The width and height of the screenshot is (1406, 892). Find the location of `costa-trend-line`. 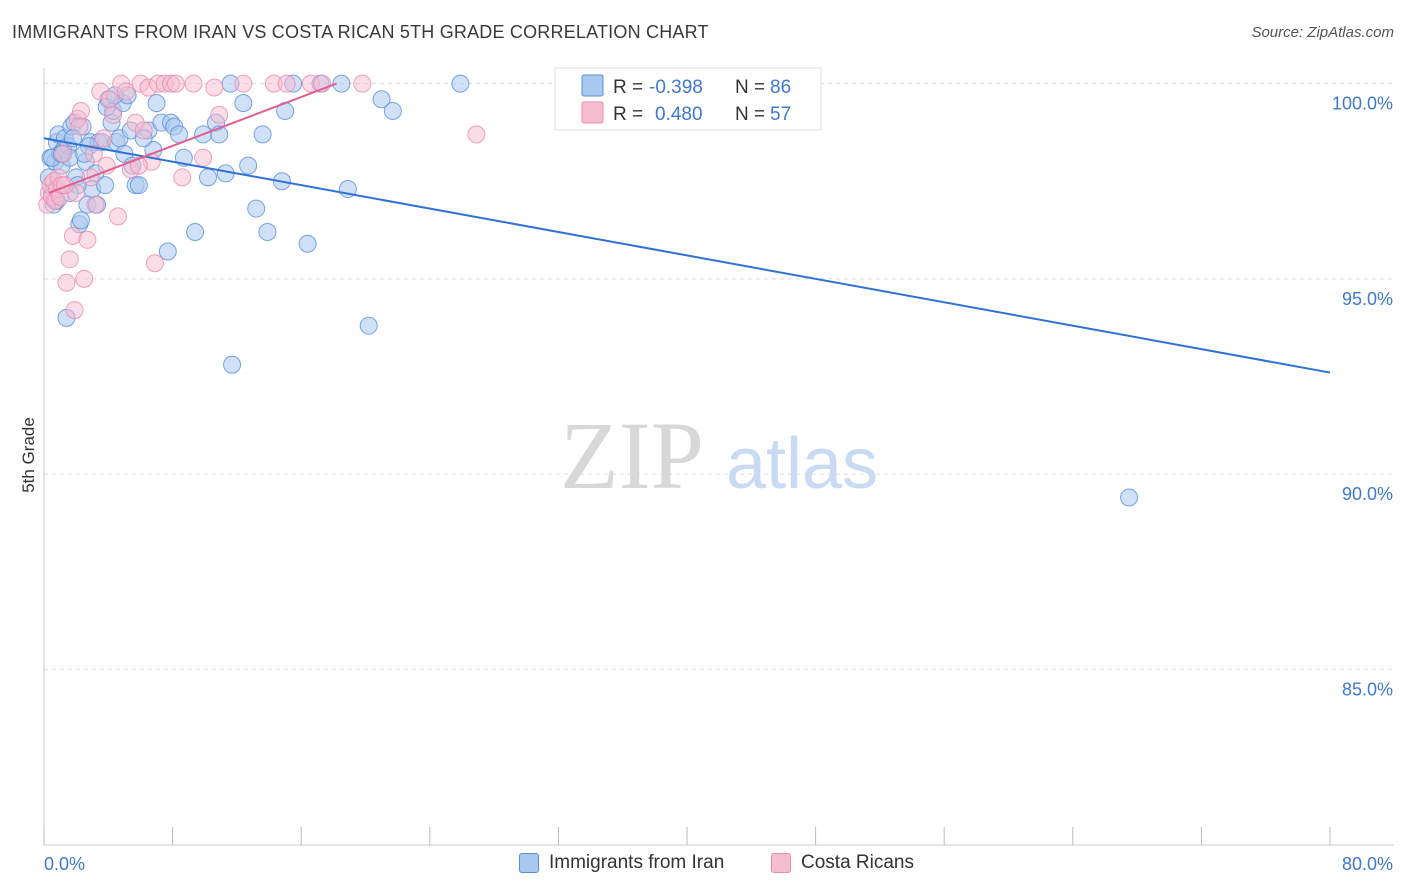

costa-trend-line is located at coordinates (192, 138).